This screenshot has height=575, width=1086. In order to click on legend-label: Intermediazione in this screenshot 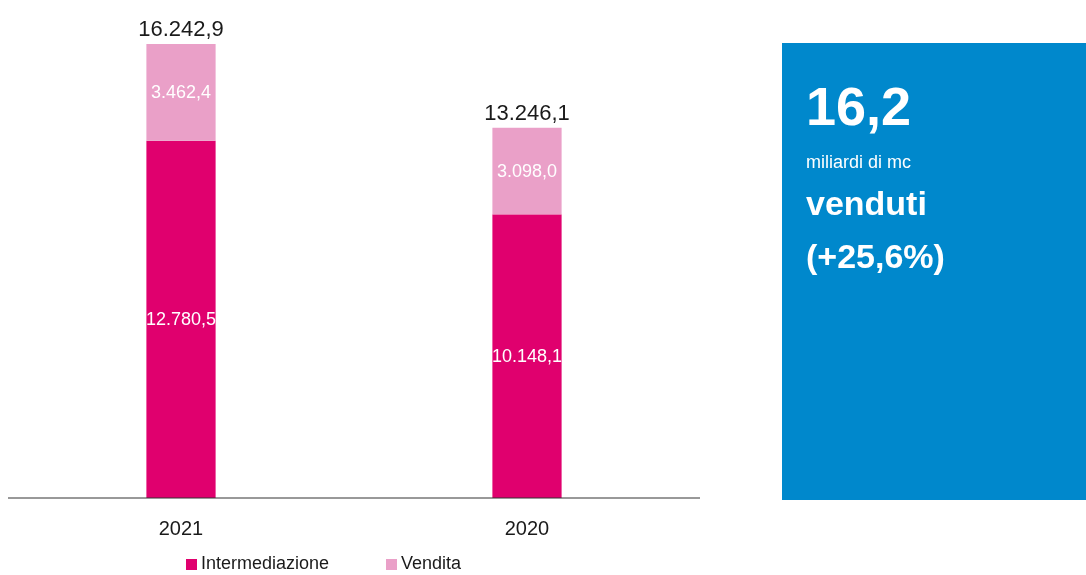, I will do `click(265, 563)`.